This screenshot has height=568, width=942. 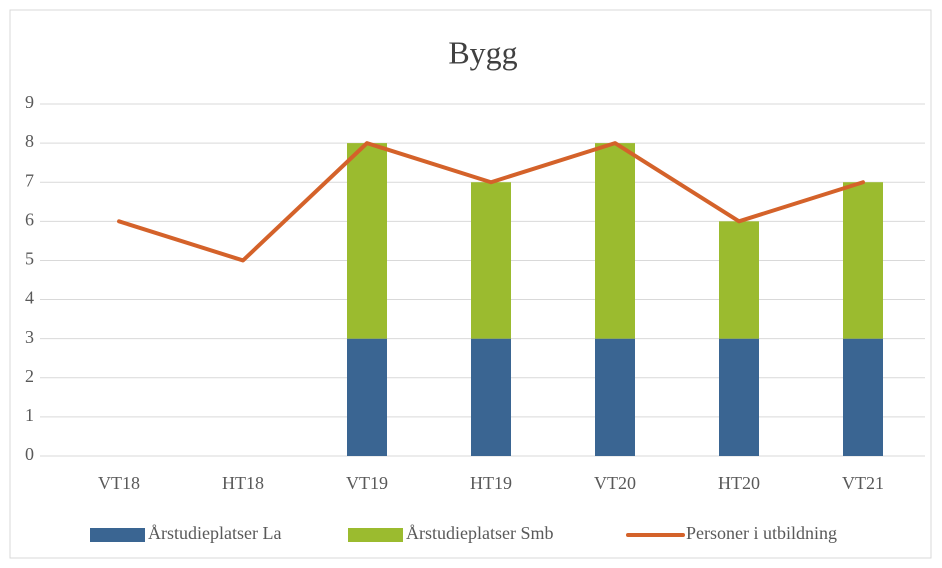 I want to click on y-tick-label: 4, so click(x=29, y=298).